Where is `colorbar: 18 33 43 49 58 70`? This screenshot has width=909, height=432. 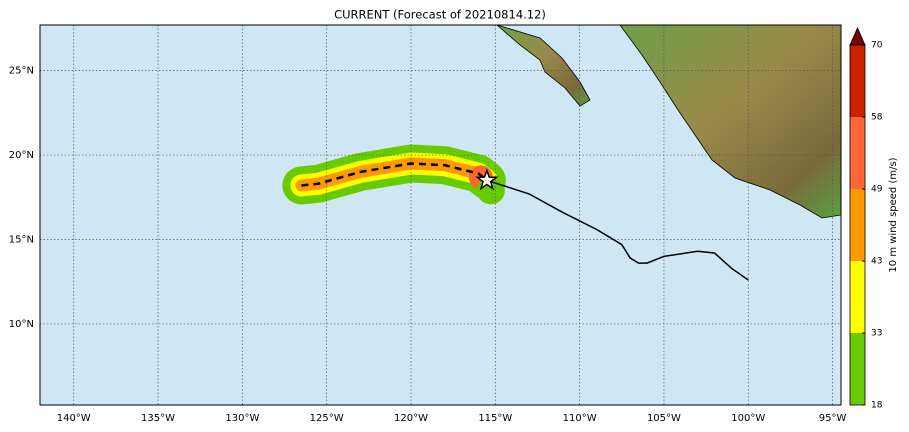
colorbar: 18 33 43 49 58 70 is located at coordinates (866, 219).